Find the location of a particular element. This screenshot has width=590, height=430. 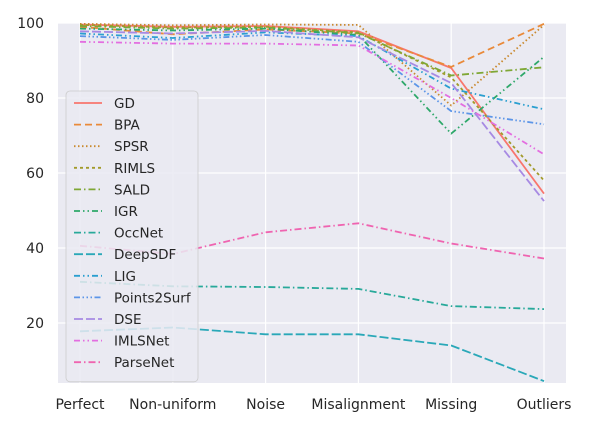

legend-item: IMLSNet is located at coordinates (121, 342).